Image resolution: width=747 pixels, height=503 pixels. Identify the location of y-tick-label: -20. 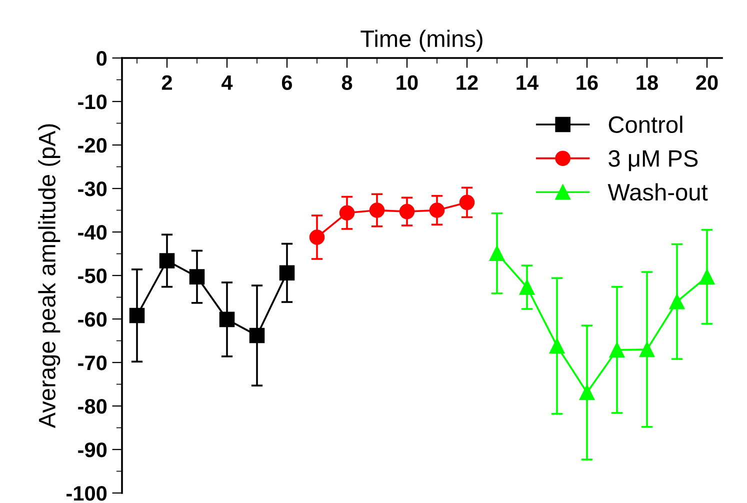
(92, 145).